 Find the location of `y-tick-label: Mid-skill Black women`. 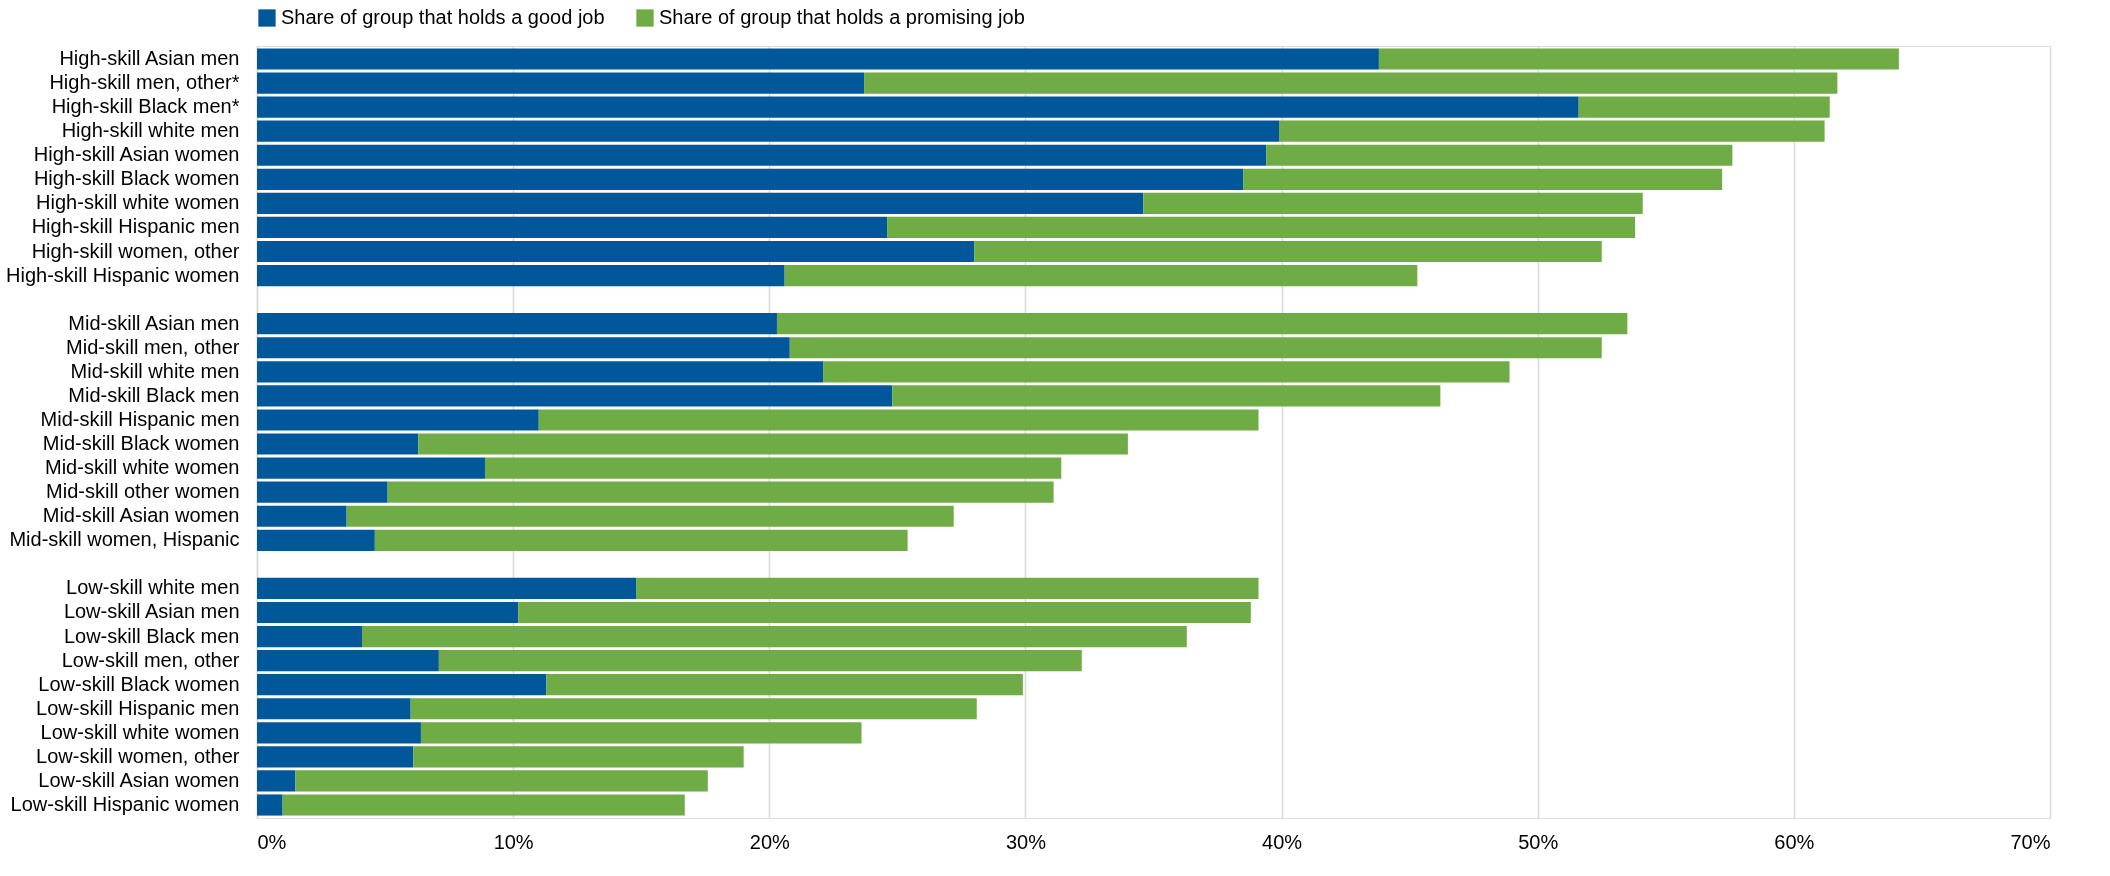

y-tick-label: Mid-skill Black women is located at coordinates (141, 443).